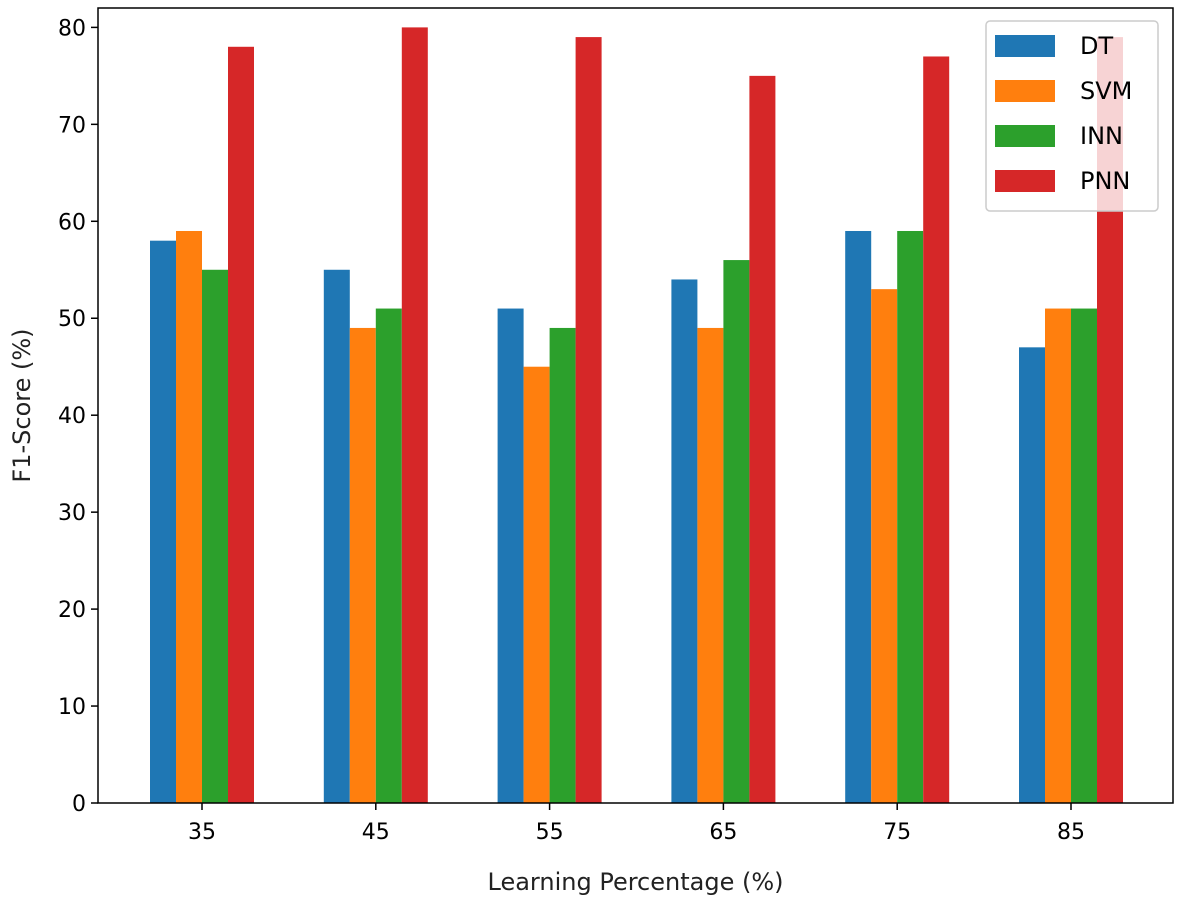  I want to click on y-tick-label: 80, so click(72, 28).